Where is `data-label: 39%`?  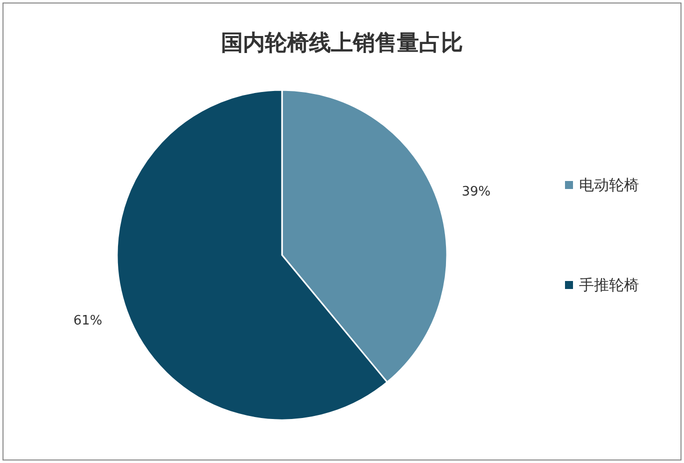
data-label: 39% is located at coordinates (476, 192).